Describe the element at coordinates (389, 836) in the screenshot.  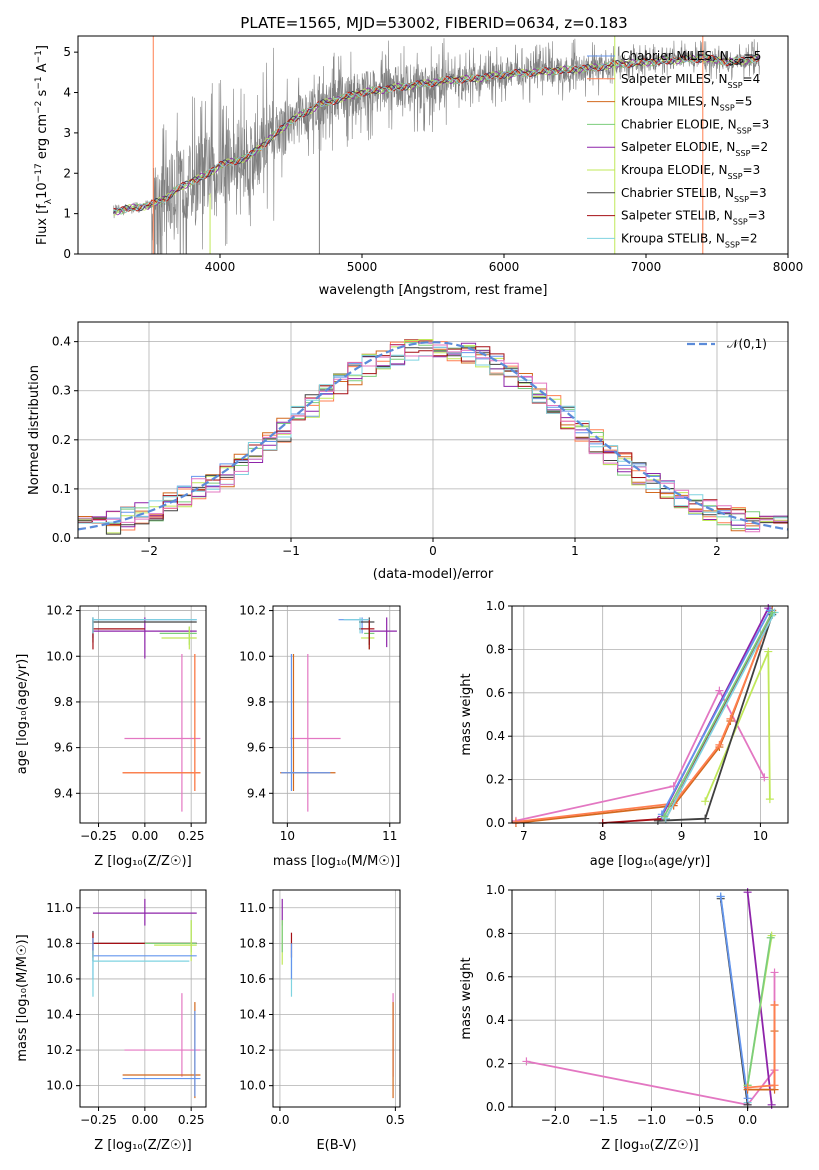
I see `age-vs-mass-xtick-label: 11` at that location.